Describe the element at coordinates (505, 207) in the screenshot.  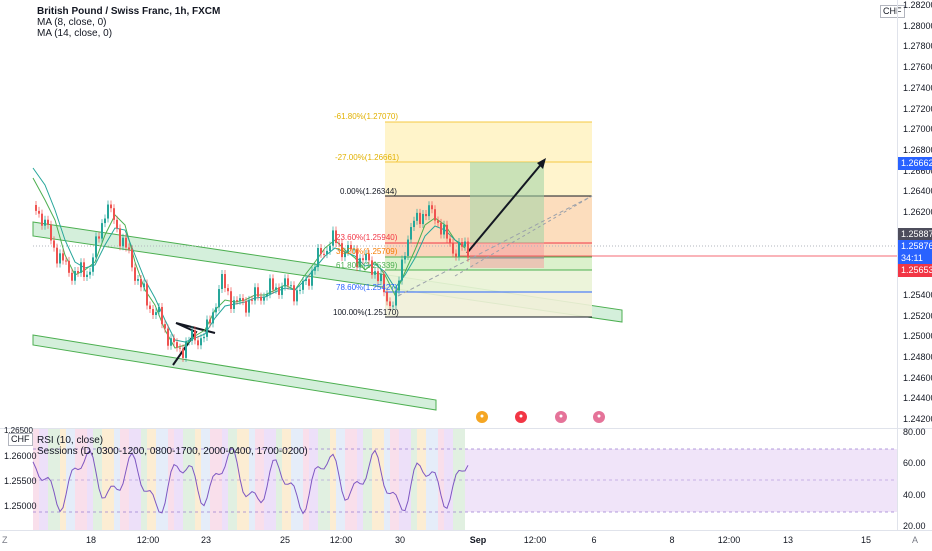
I see `trend-arrow` at that location.